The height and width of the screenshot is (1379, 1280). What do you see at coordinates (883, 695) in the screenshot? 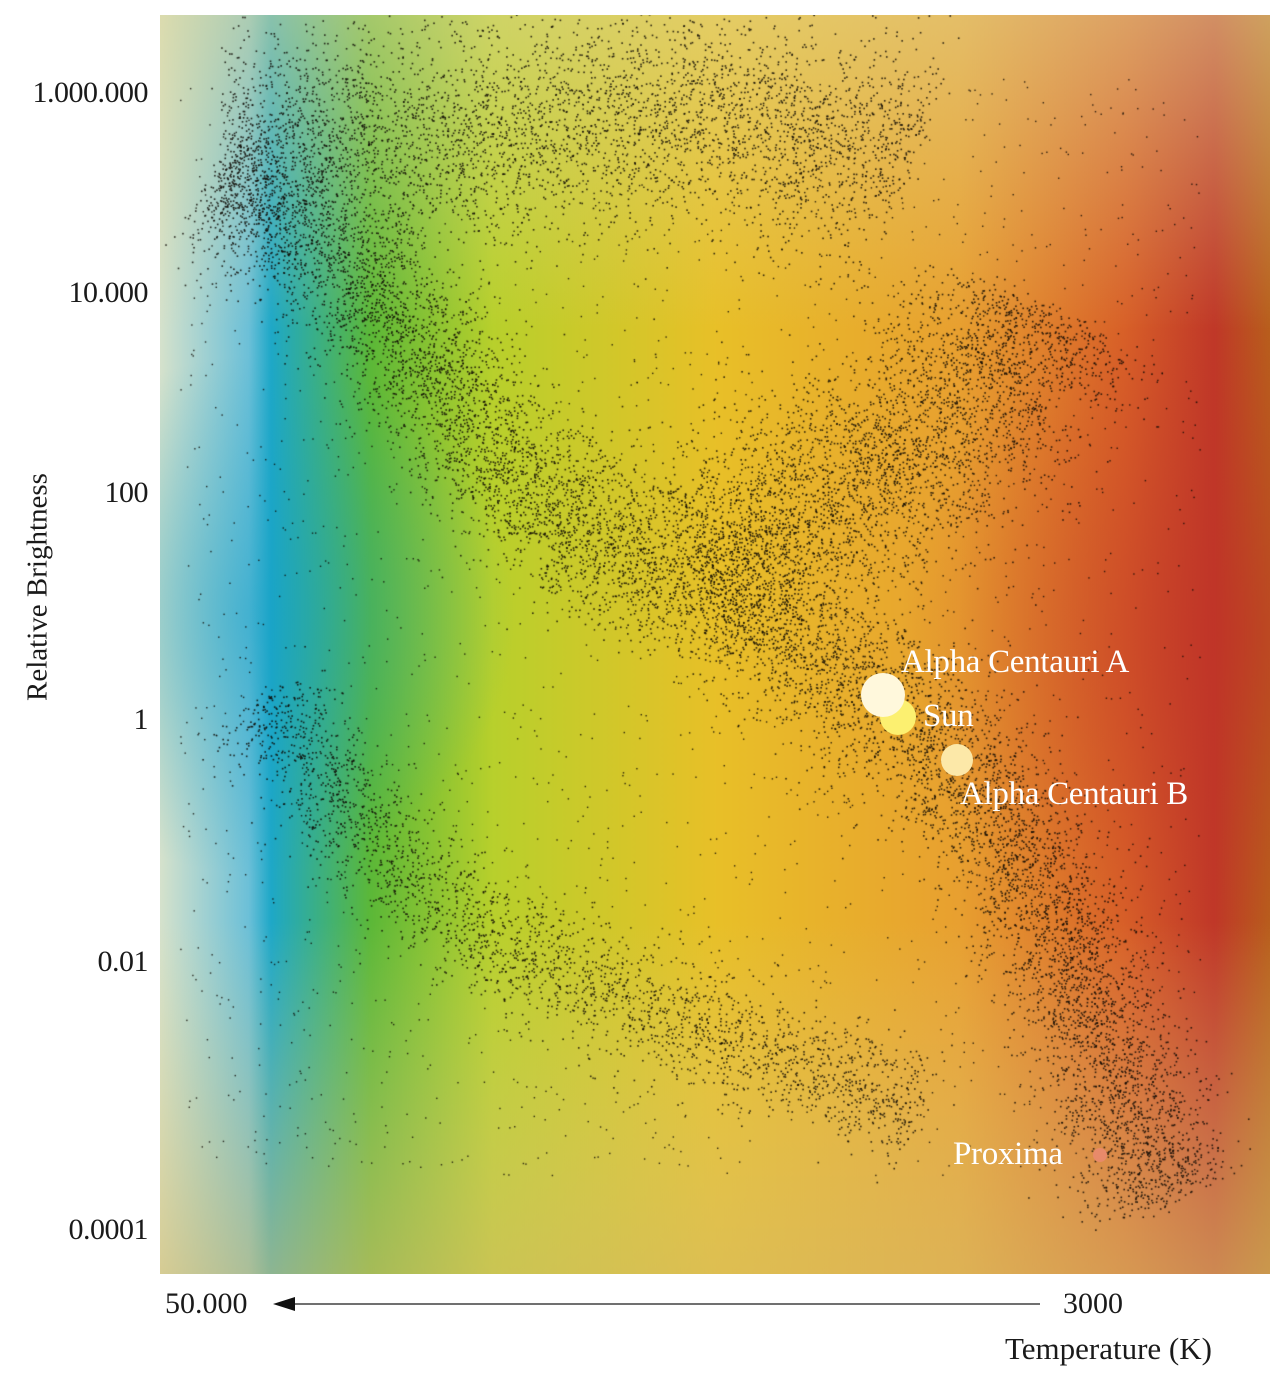
I see `alpha-centauri-a-marker` at bounding box center [883, 695].